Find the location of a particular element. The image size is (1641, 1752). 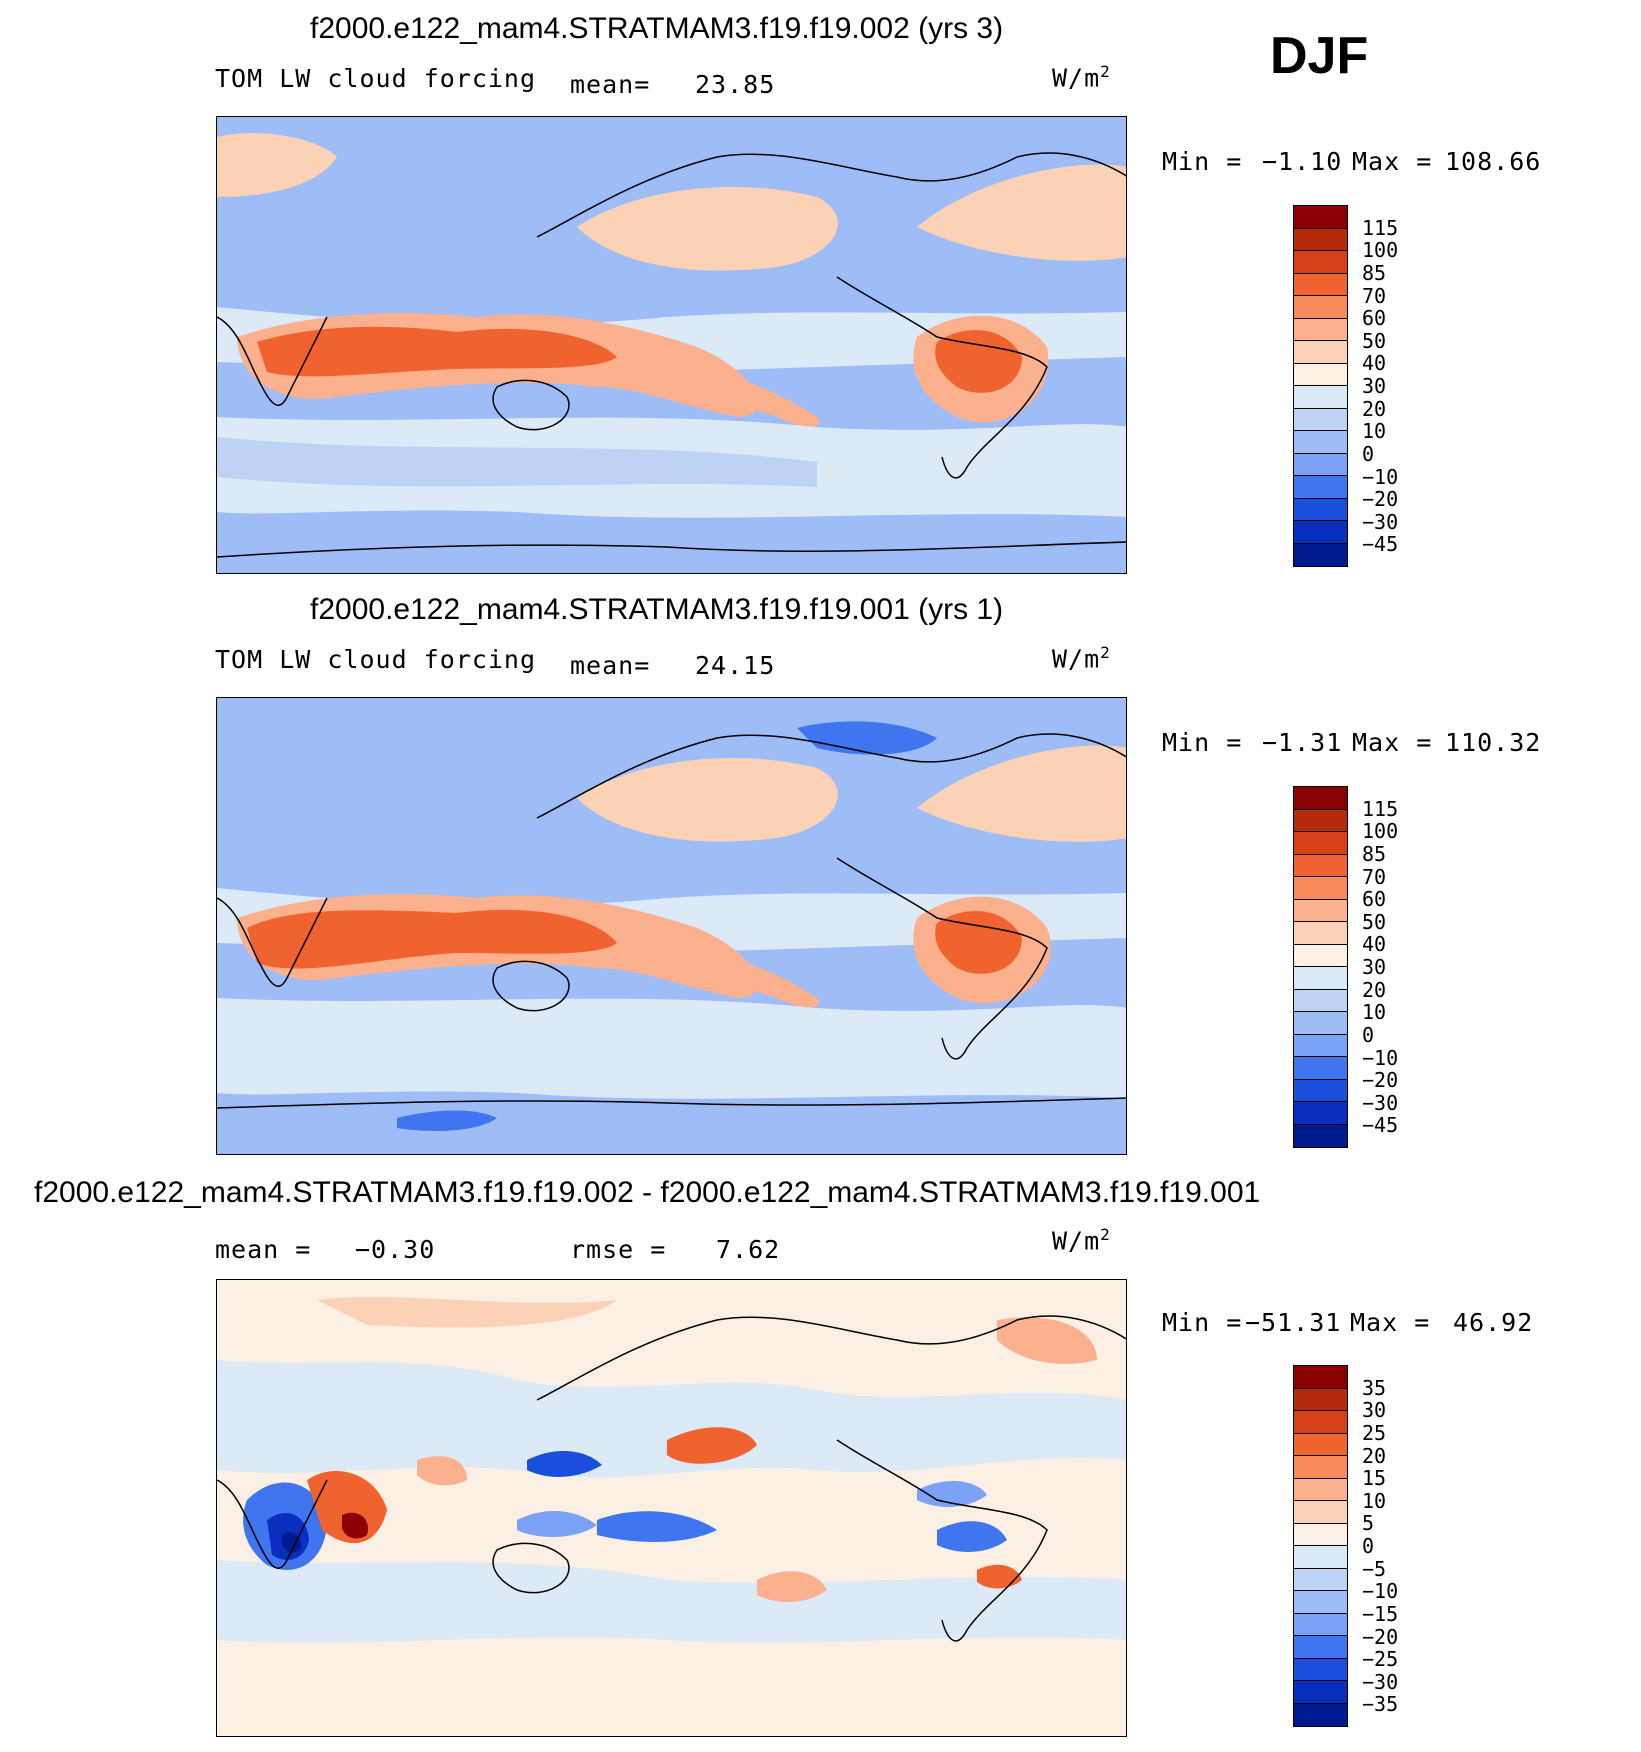

panel-2-colorbar is located at coordinates (1320, 967).